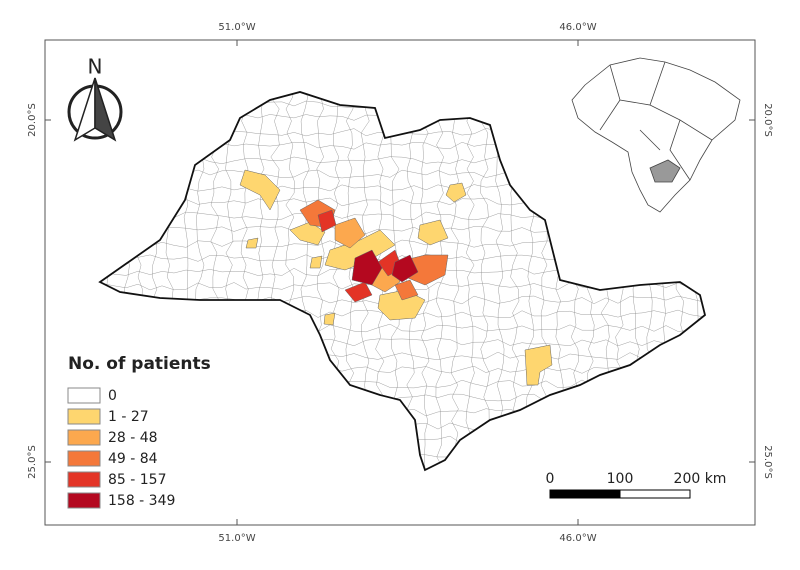 The width and height of the screenshot is (800, 570). I want to click on scale-label: 200 km, so click(700, 479).